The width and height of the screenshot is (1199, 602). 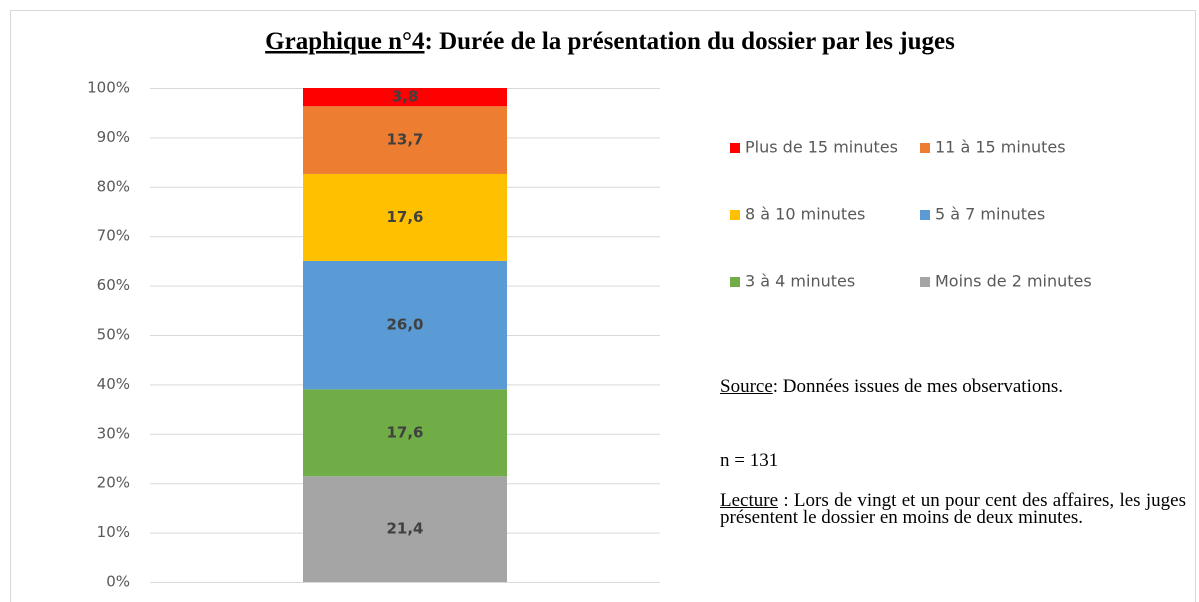 I want to click on y-tick-label: 20%, so click(x=113, y=483).